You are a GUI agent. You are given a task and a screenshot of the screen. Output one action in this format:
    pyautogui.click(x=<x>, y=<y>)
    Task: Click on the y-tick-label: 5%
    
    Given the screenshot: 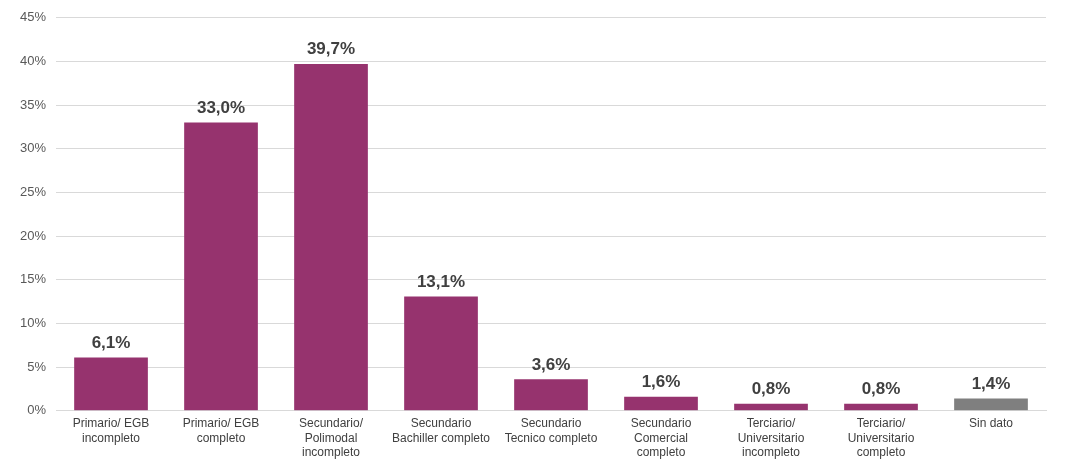 What is the action you would take?
    pyautogui.click(x=37, y=366)
    